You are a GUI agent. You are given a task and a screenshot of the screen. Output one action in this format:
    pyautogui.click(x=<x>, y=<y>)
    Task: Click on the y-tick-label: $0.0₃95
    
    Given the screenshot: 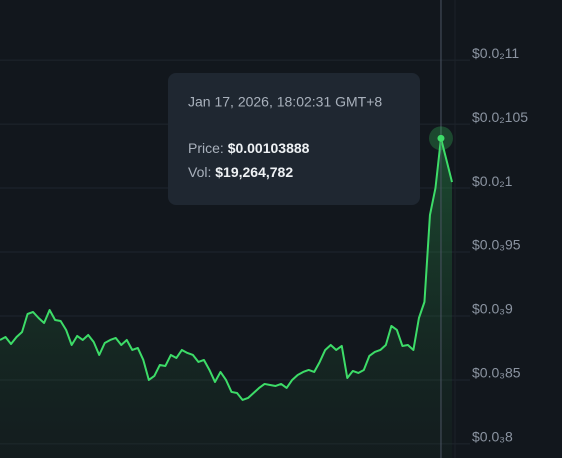 What is the action you would take?
    pyautogui.click(x=496, y=245)
    